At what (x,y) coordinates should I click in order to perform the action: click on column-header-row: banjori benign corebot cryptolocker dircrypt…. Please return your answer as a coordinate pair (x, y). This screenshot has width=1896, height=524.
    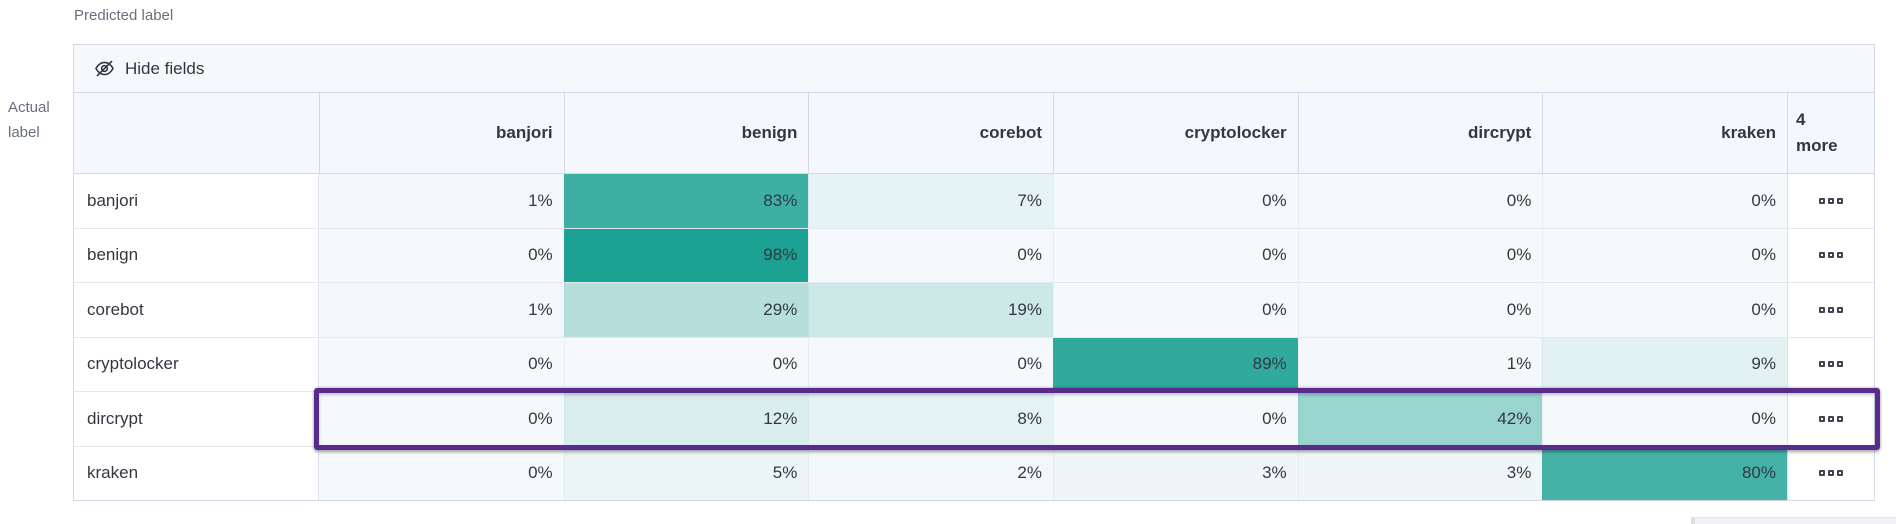
    Looking at the image, I should click on (974, 133).